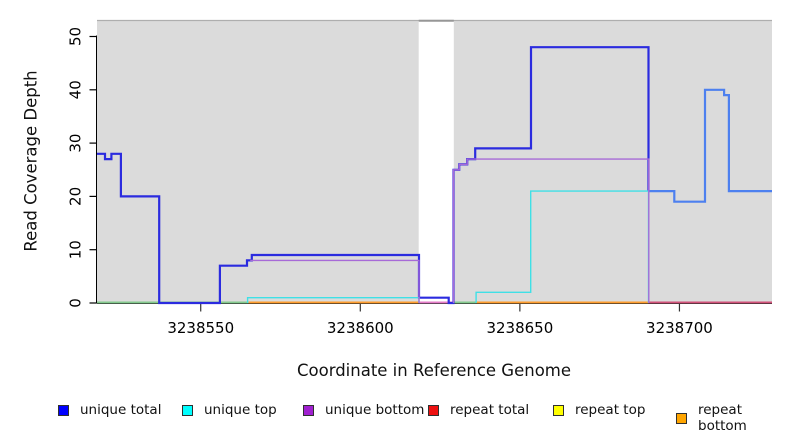 Image resolution: width=792 pixels, height=434 pixels. I want to click on legend-item-repeat-bottom: repeat bottom, so click(734, 418).